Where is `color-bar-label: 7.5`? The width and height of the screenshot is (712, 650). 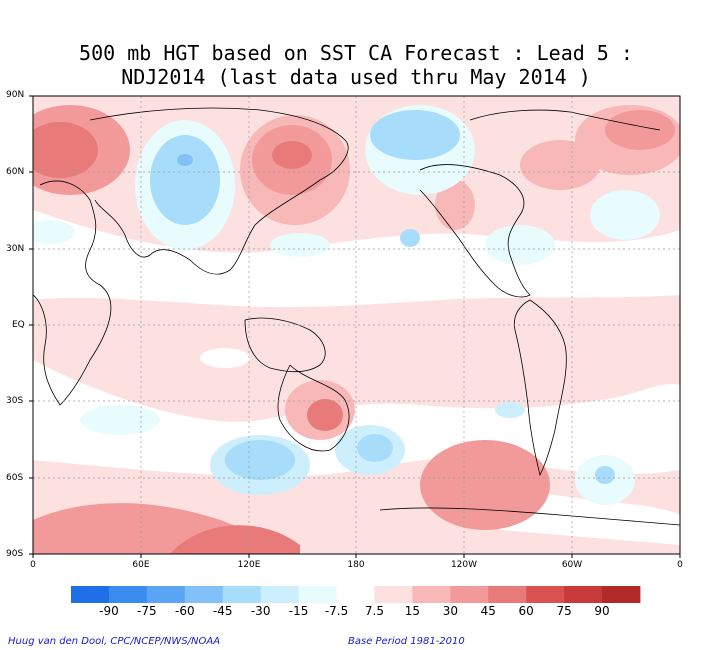
color-bar-label: 7.5 is located at coordinates (374, 611).